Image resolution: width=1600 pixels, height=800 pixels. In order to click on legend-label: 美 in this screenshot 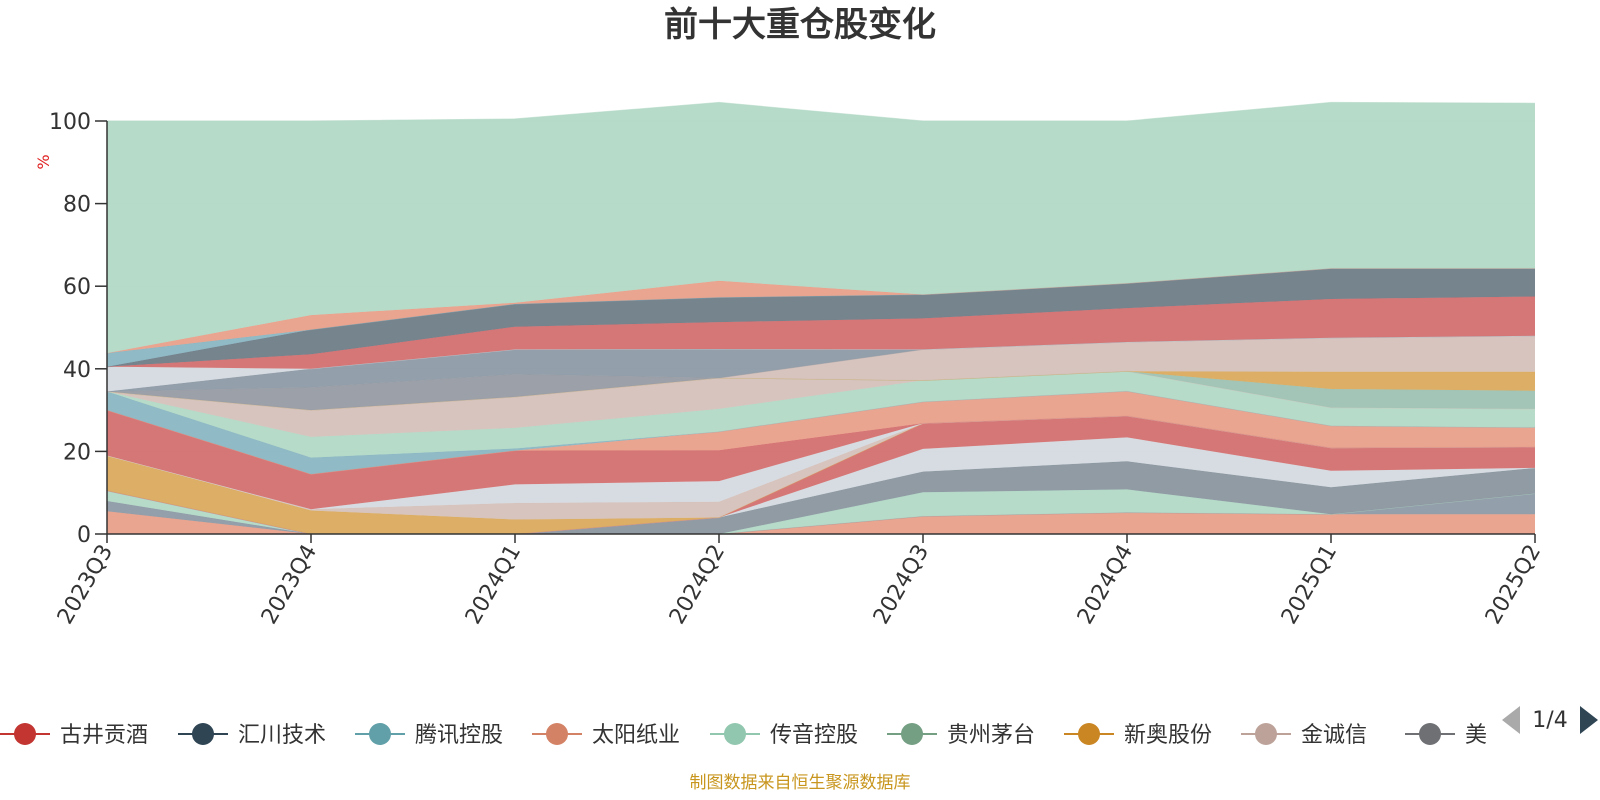, I will do `click(1476, 735)`.